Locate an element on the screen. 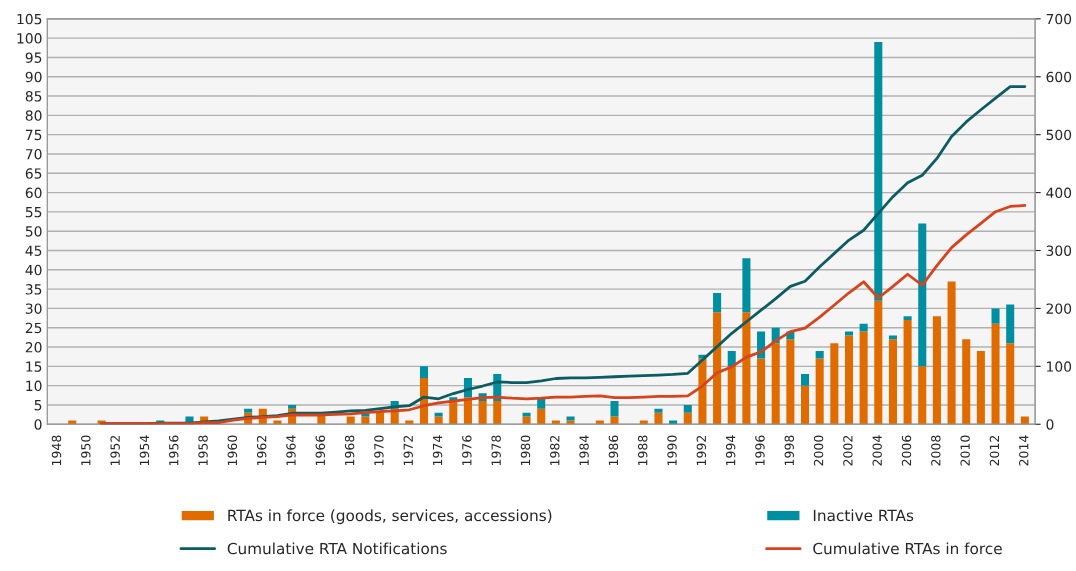  x-tick-label: 1982 is located at coordinates (555, 450).